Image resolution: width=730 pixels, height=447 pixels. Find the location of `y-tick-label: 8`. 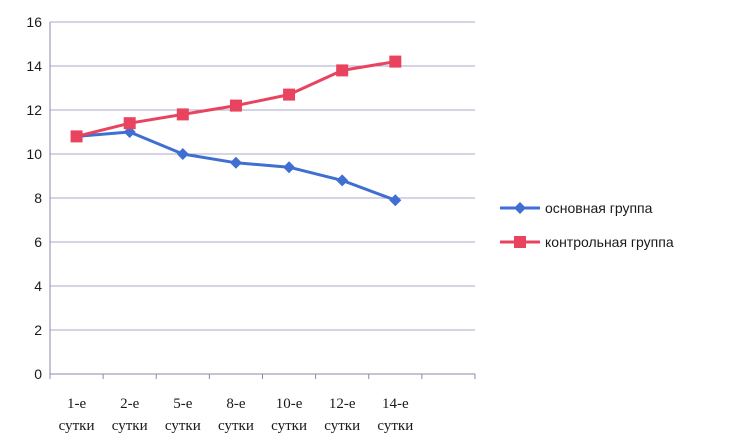

y-tick-label: 8 is located at coordinates (38, 198).